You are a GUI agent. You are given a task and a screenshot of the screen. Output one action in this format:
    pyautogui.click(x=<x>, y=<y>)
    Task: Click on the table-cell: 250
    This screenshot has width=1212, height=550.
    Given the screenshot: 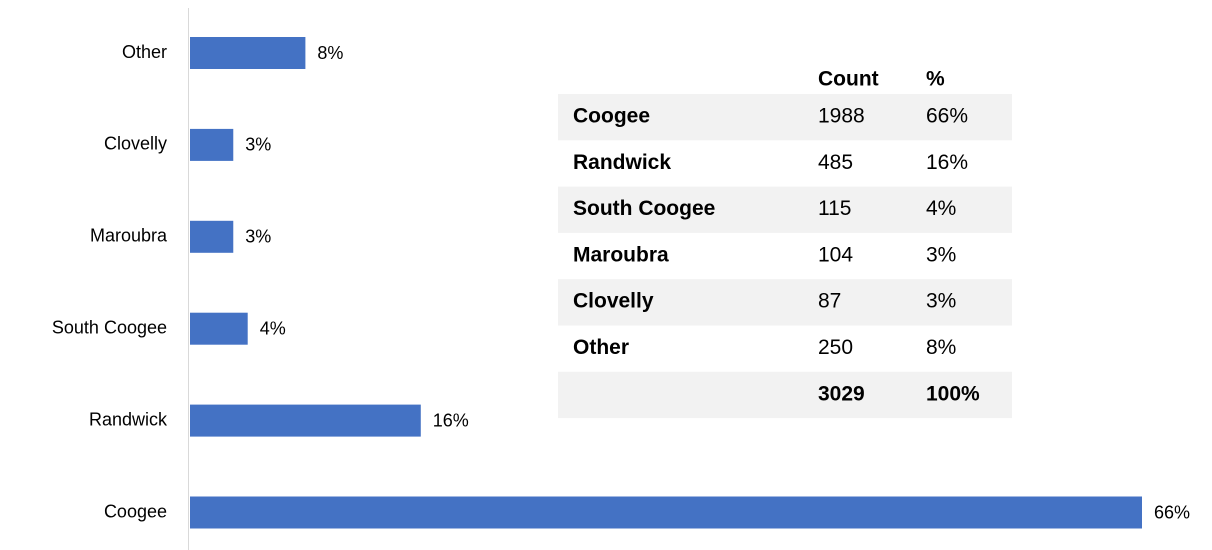 What is the action you would take?
    pyautogui.click(x=835, y=347)
    